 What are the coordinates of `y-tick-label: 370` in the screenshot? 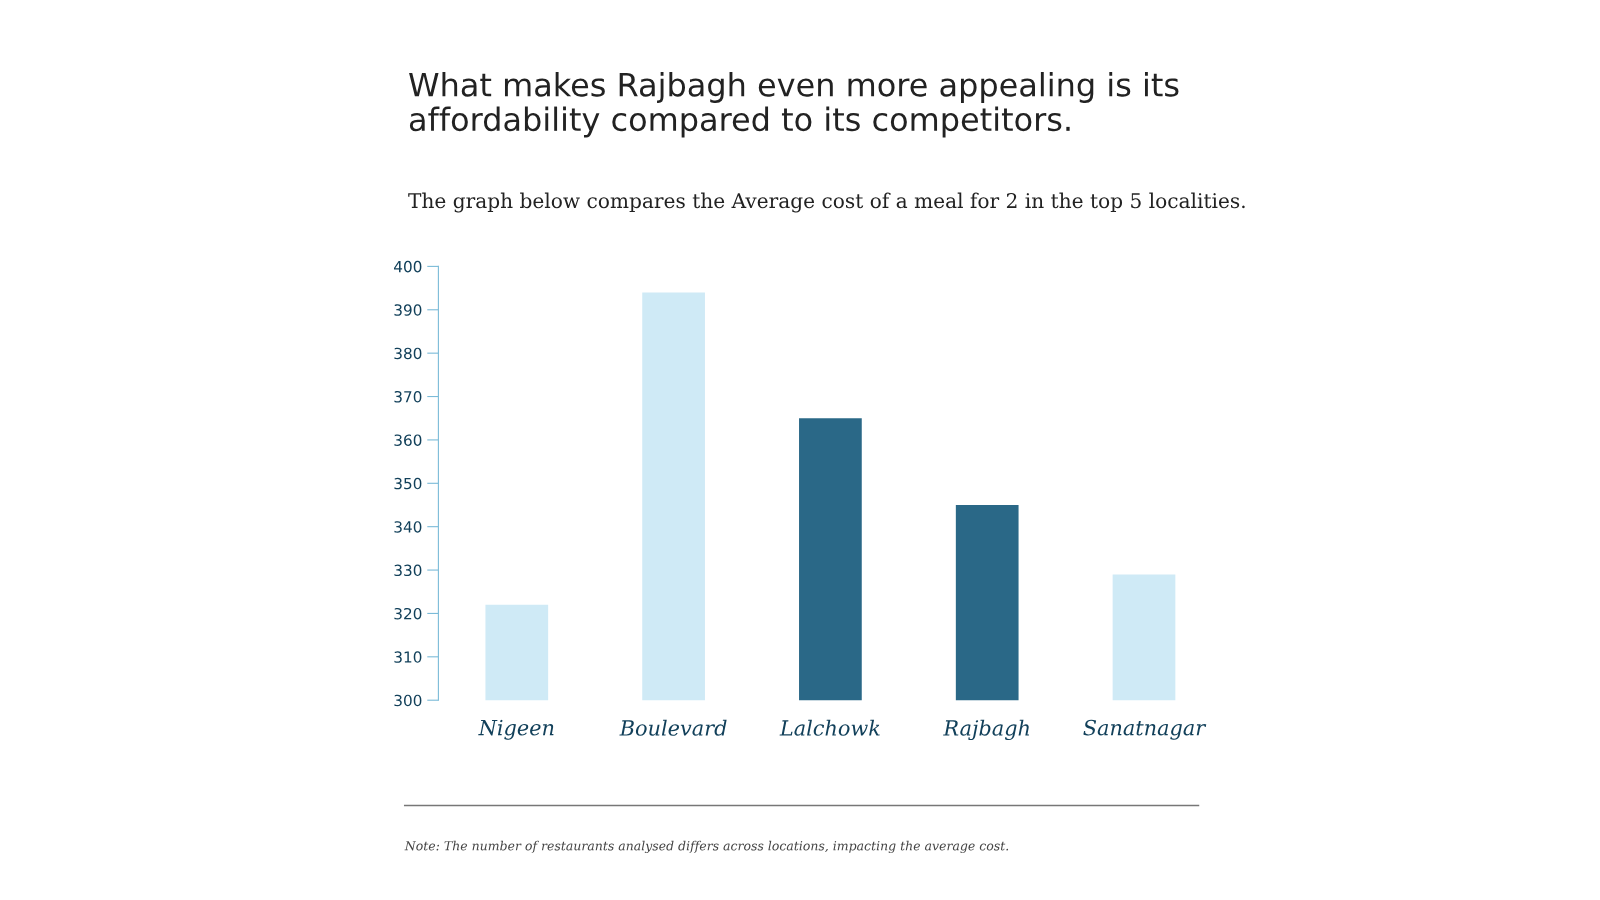 It's located at (408, 397).